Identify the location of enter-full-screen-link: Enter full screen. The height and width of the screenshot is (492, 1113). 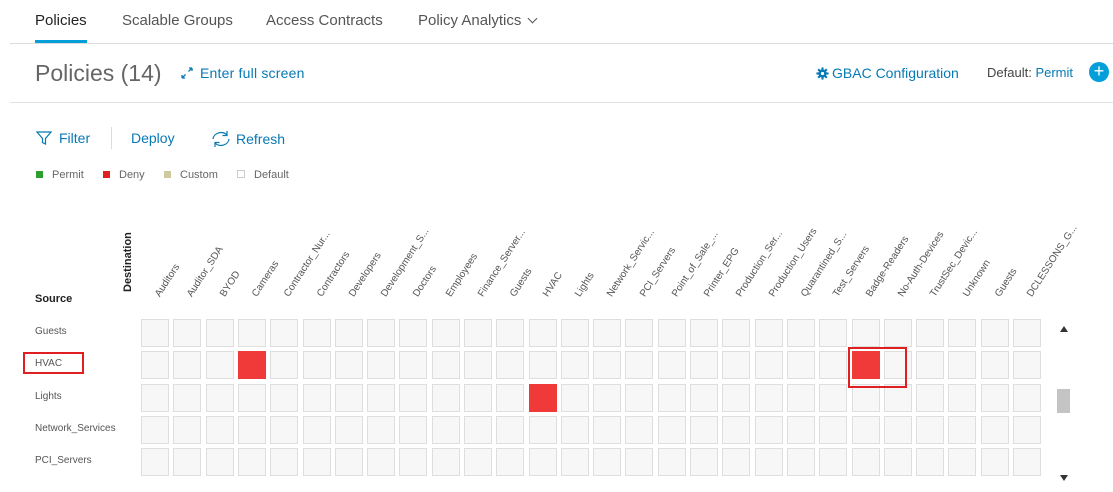
(242, 73).